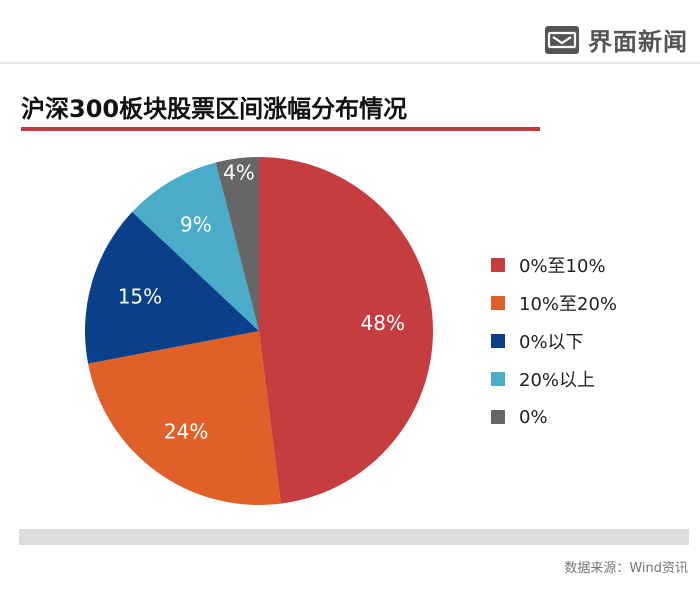  I want to click on legend-label: 10%至20%, so click(568, 304).